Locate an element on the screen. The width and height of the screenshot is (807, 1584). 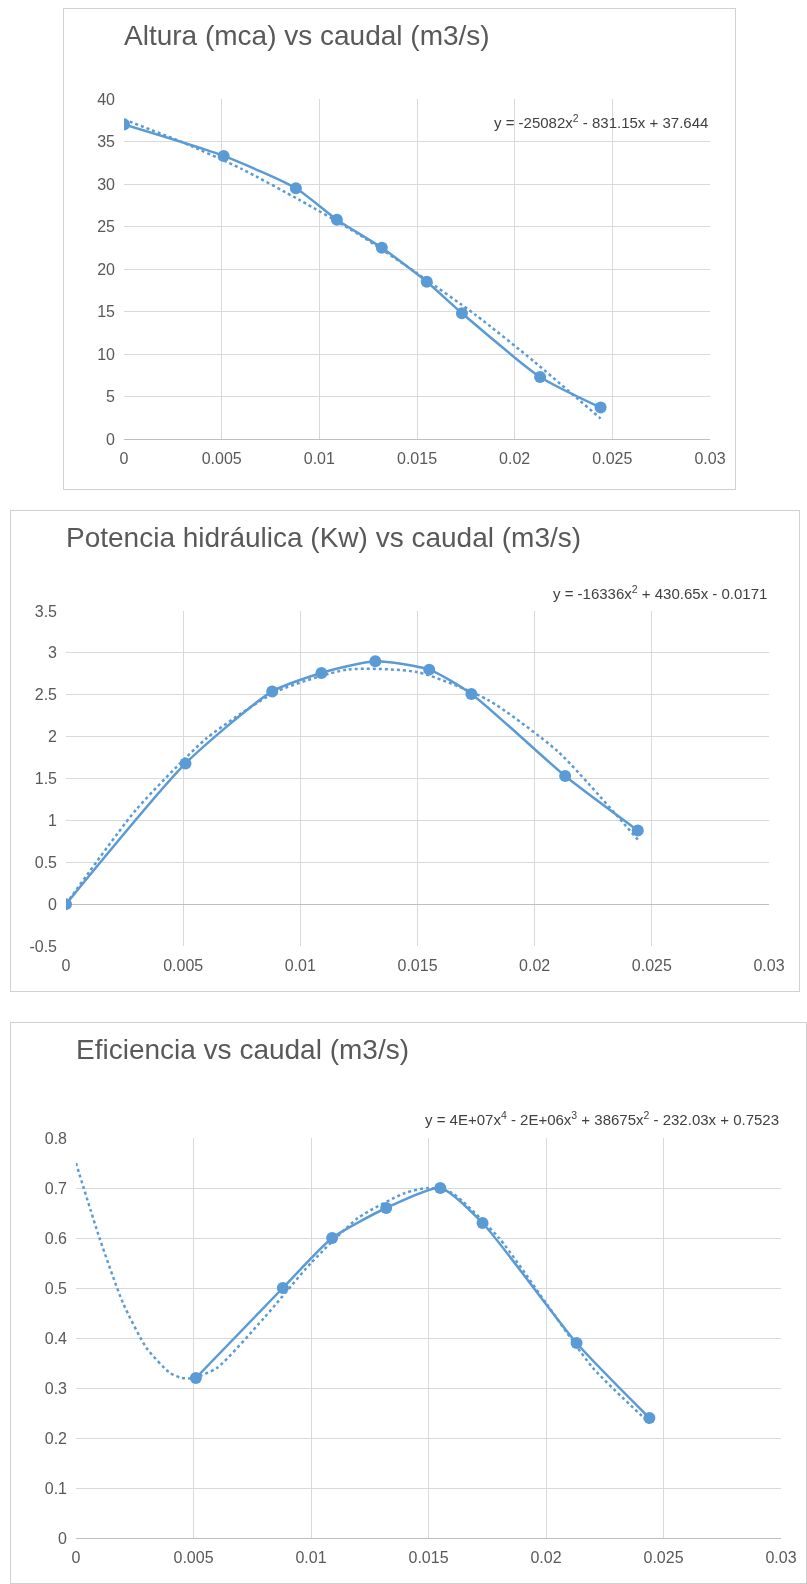
y-tick-label: 2.5 is located at coordinates (46, 695).